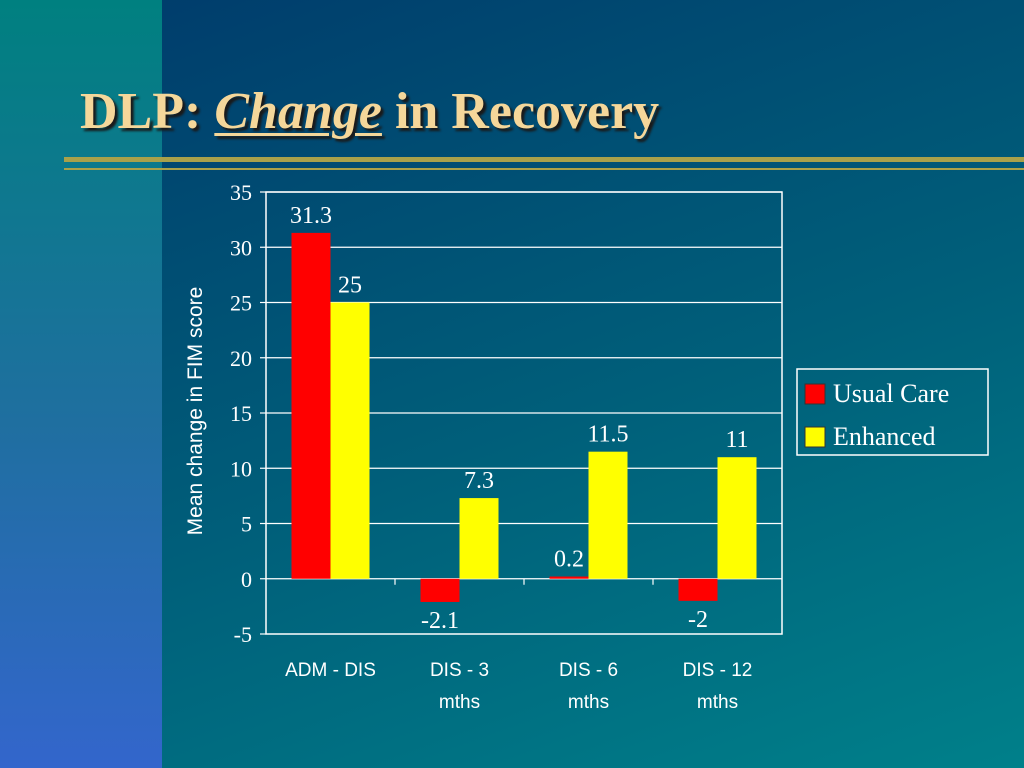 The width and height of the screenshot is (1024, 768). I want to click on legend-label-usual-care: Usual Care, so click(891, 393).